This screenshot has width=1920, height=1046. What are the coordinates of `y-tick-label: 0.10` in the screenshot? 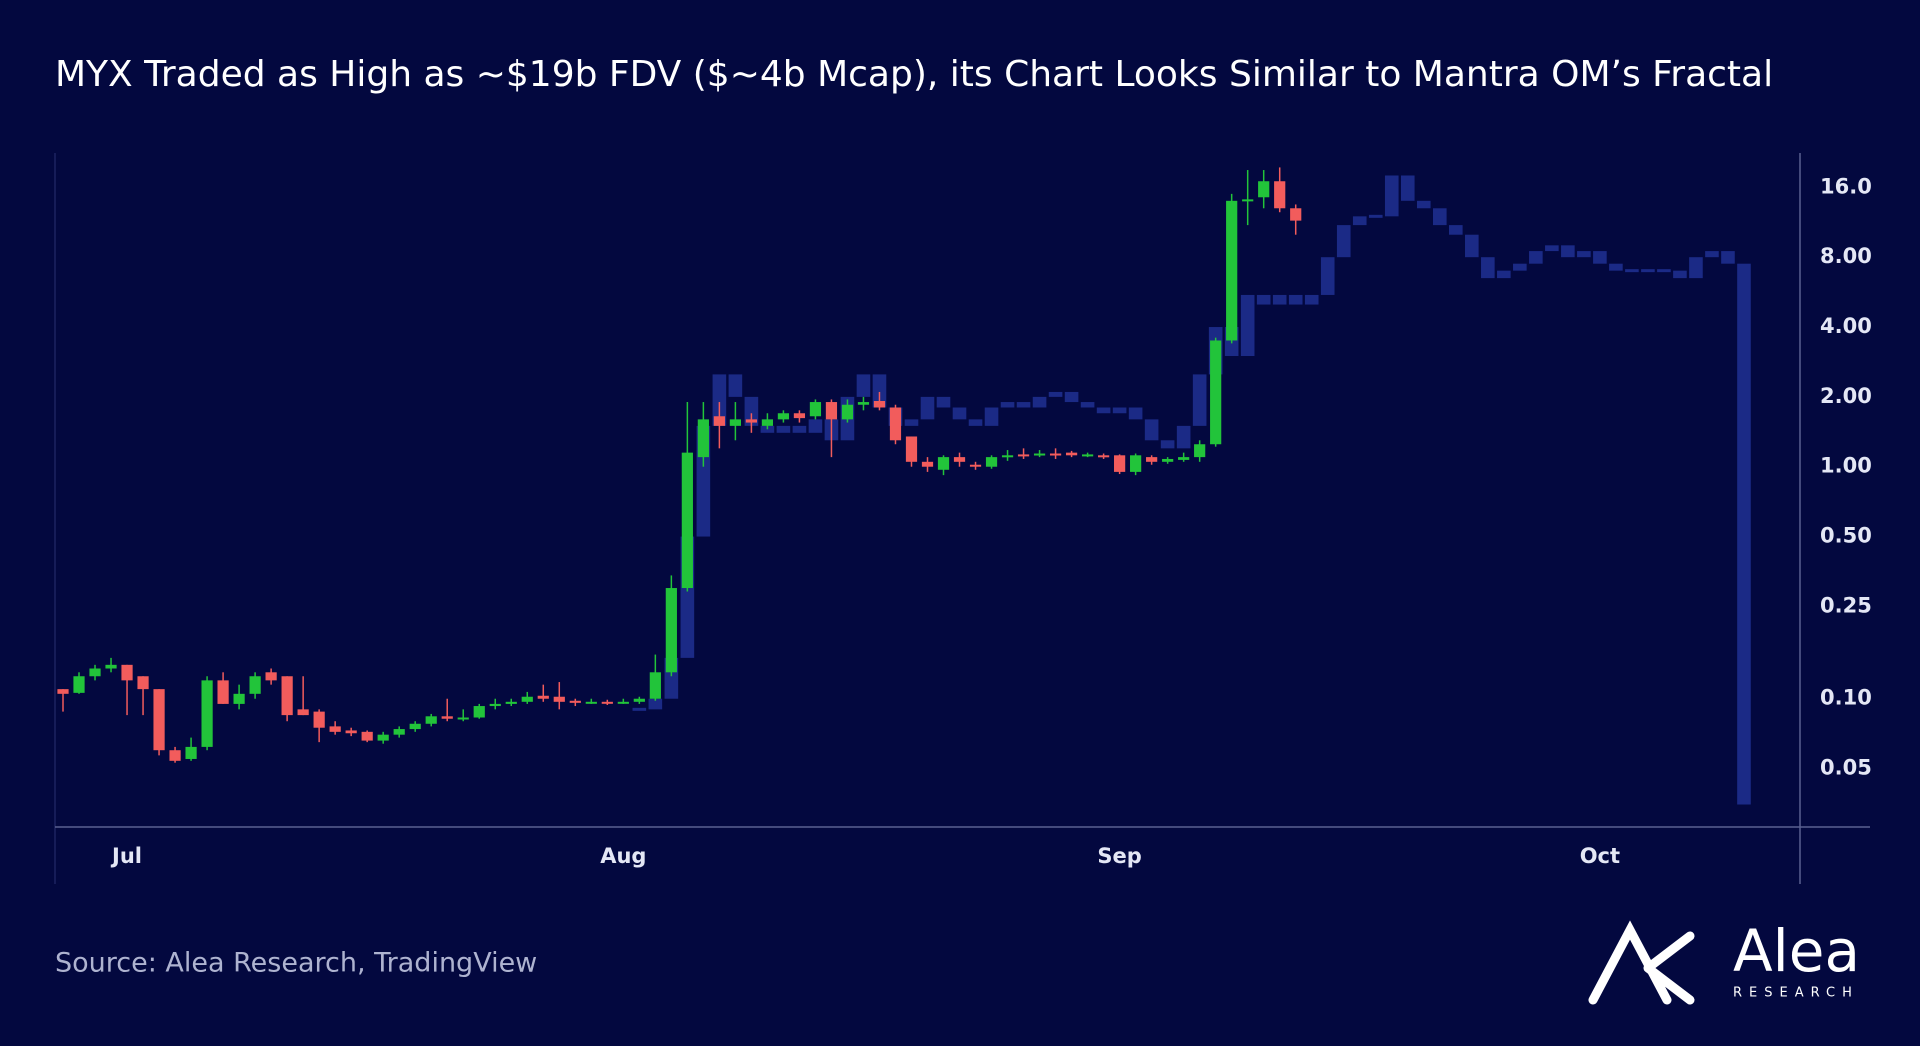 It's located at (1846, 698).